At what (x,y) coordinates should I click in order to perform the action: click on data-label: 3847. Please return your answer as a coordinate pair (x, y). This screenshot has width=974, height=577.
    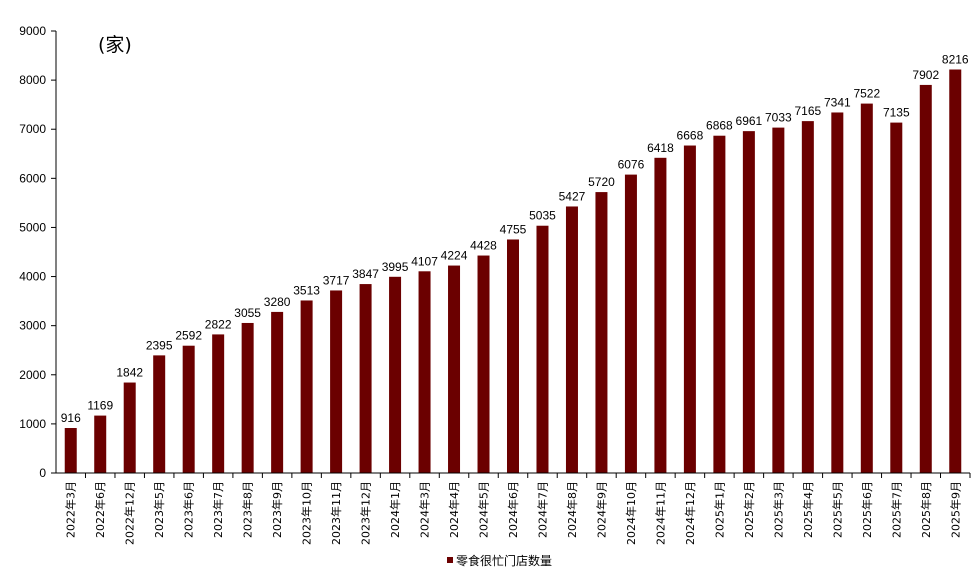
    Looking at the image, I should click on (365, 274).